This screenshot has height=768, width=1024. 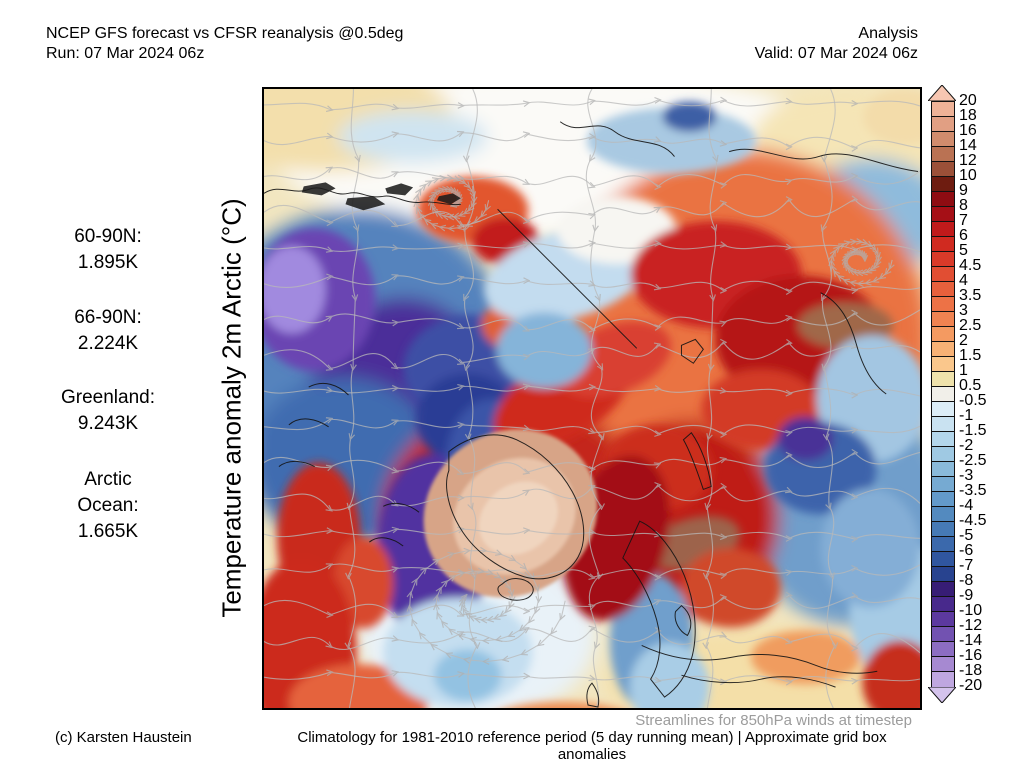 What do you see at coordinates (968, 100) in the screenshot?
I see `colorbar-tick-label: 20` at bounding box center [968, 100].